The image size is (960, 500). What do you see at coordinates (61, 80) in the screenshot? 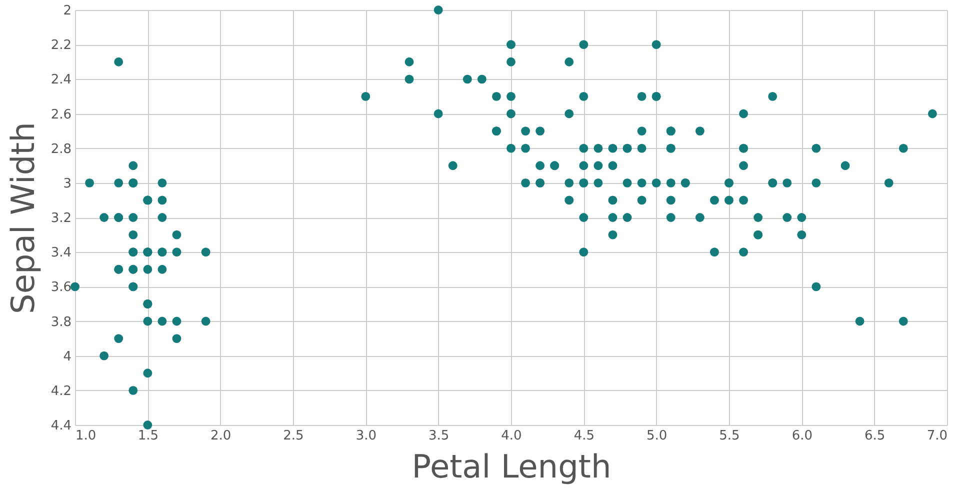
I see `y-tick-label: 2.4` at bounding box center [61, 80].